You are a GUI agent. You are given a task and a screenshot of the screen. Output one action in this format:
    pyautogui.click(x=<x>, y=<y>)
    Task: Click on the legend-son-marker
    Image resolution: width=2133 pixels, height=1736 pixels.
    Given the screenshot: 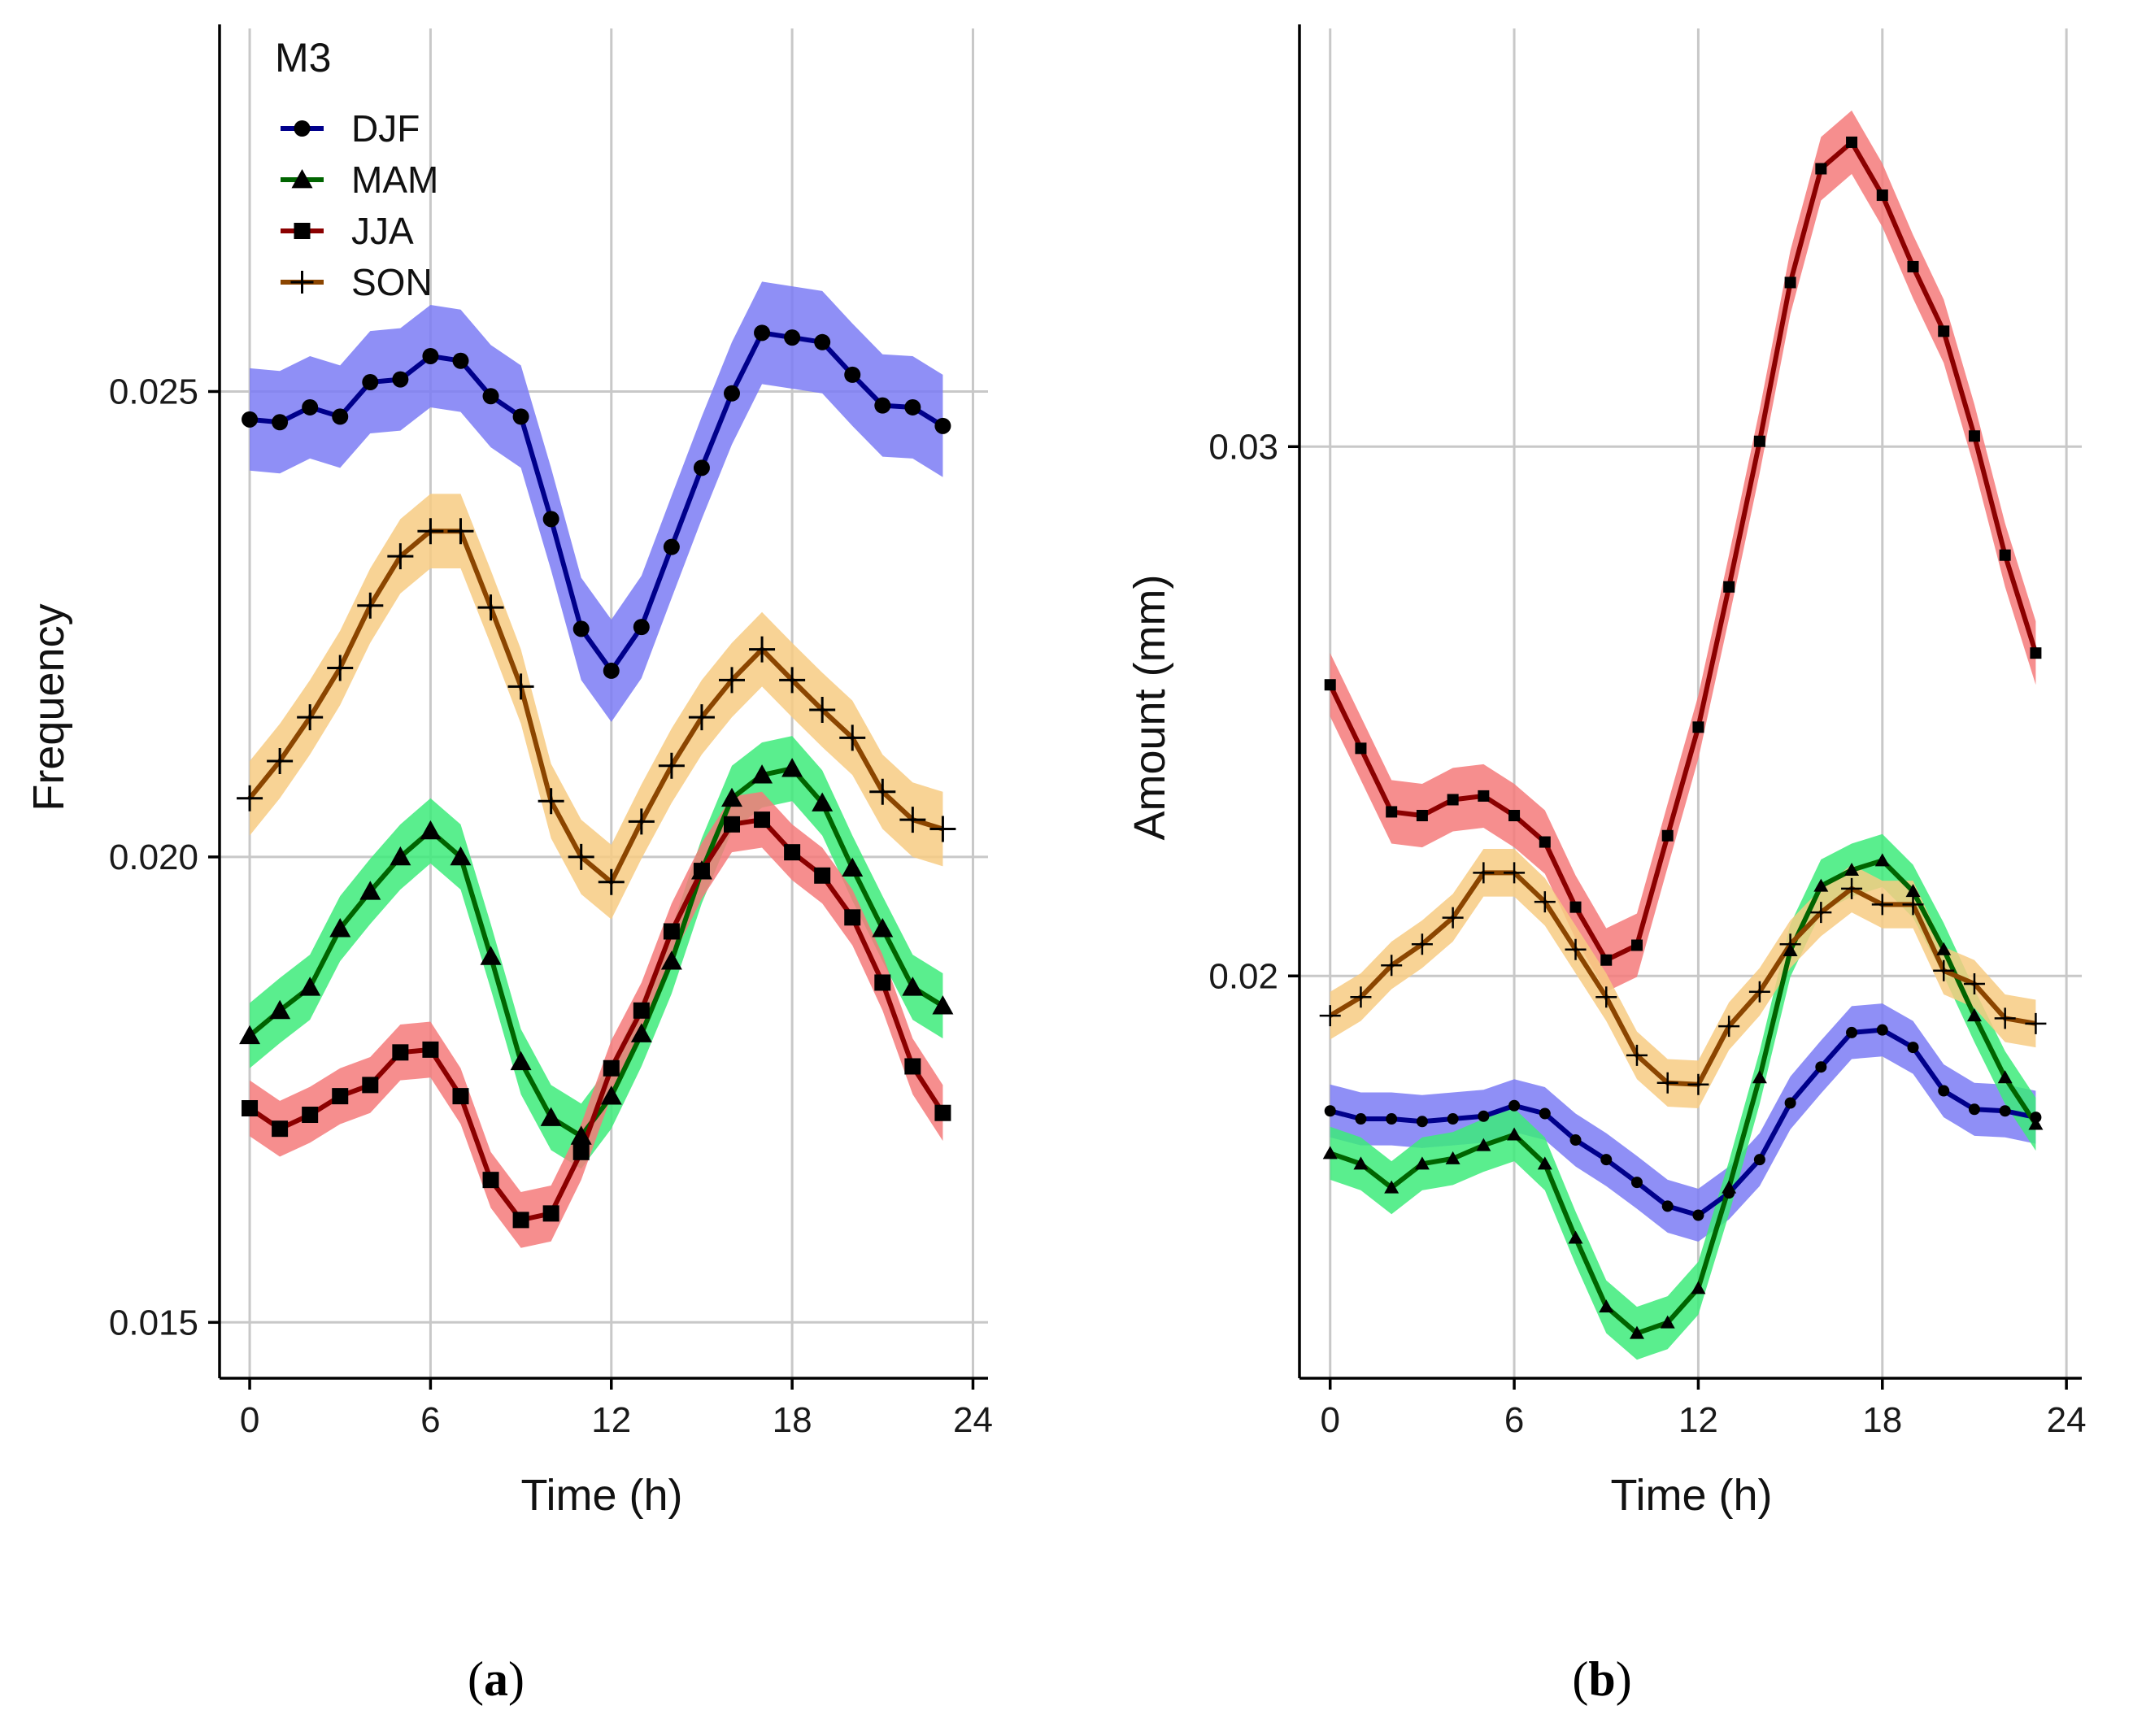 What is the action you would take?
    pyautogui.click(x=302, y=282)
    